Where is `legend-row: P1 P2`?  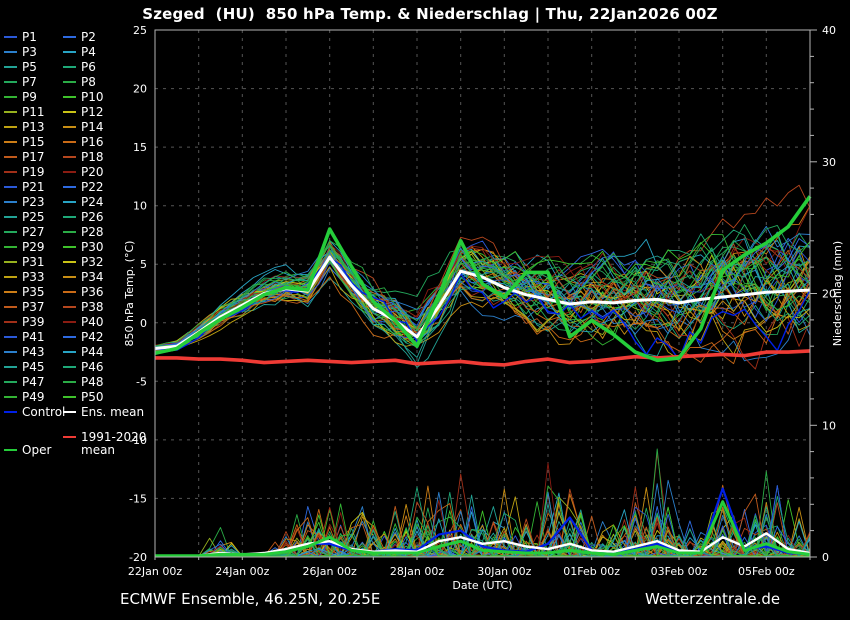 legend-row: P1 P2 is located at coordinates (64, 36).